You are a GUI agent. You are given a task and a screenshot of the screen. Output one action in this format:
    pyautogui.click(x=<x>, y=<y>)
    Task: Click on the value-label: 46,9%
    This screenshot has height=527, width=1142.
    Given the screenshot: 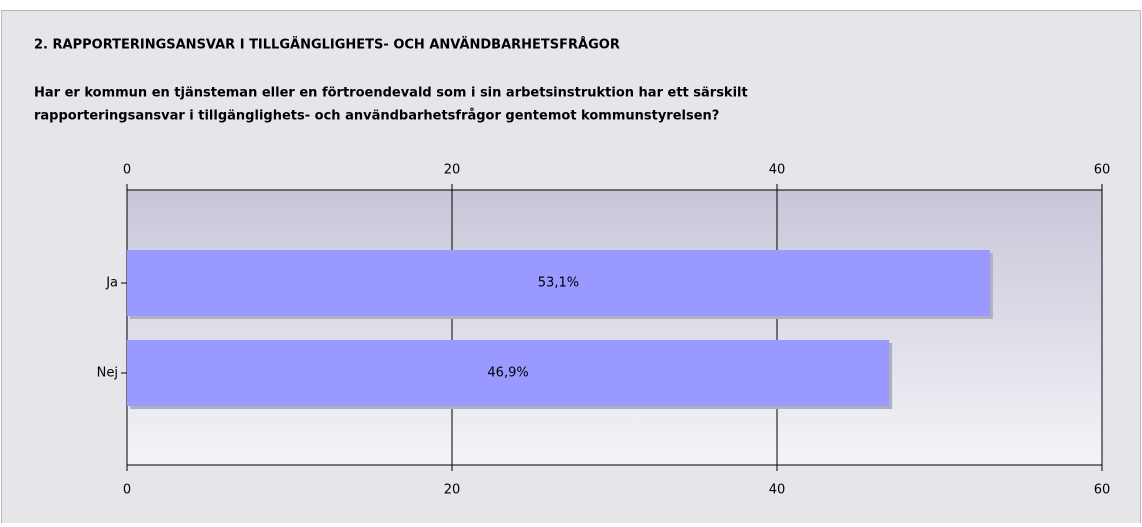 What is the action you would take?
    pyautogui.click(x=507, y=373)
    